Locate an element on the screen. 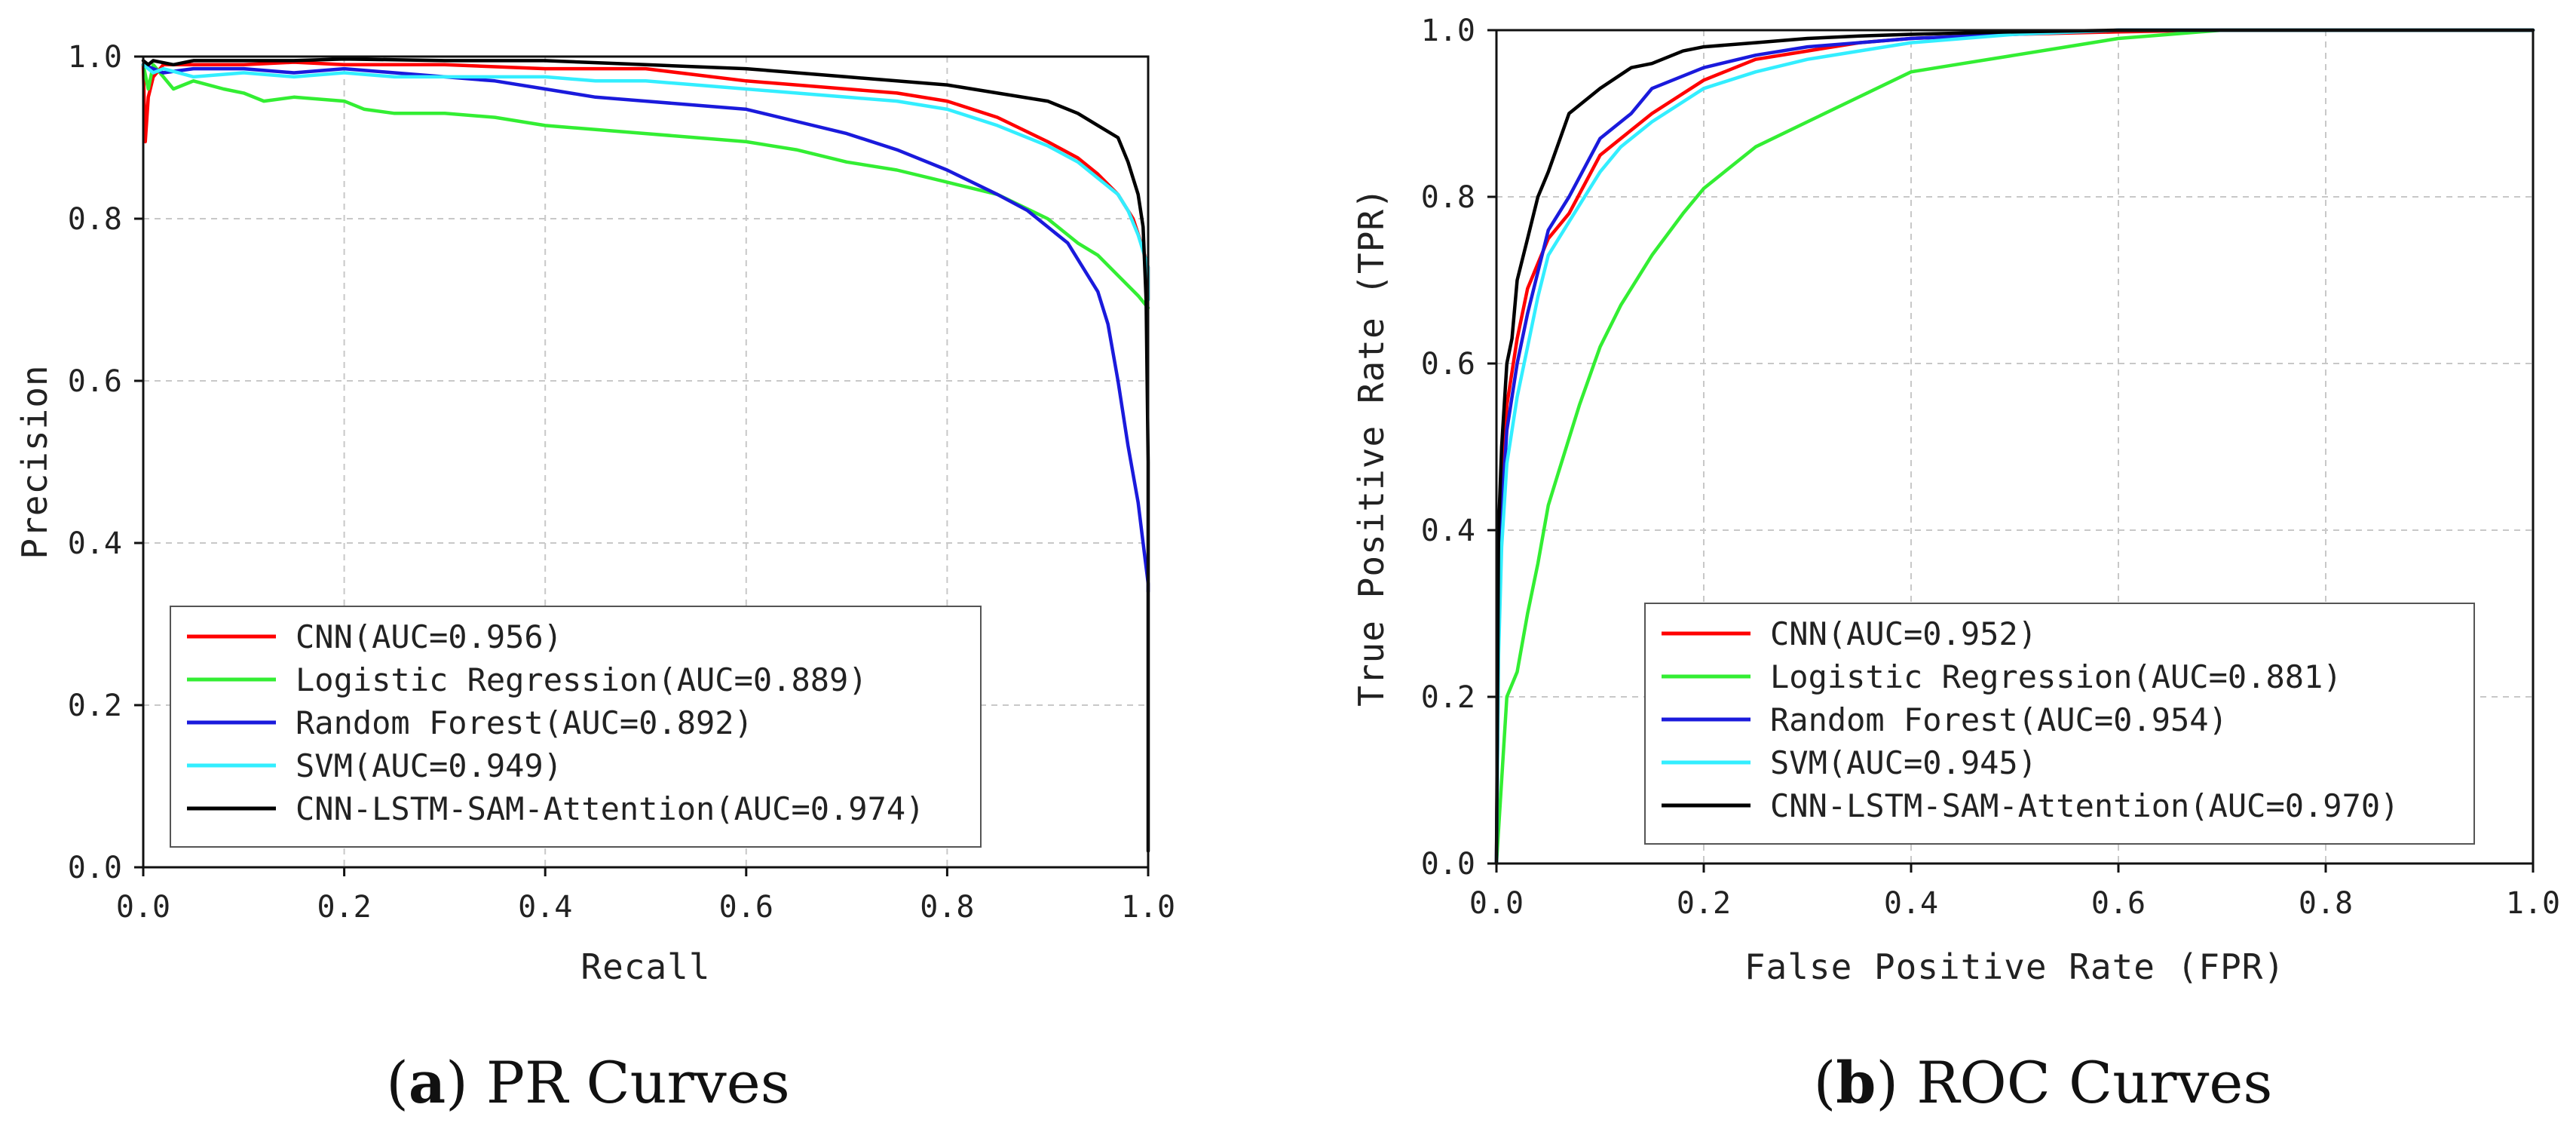 This screenshot has height=1135, width=2576. roc-caption-text: ROC Curves is located at coordinates (2094, 1083).